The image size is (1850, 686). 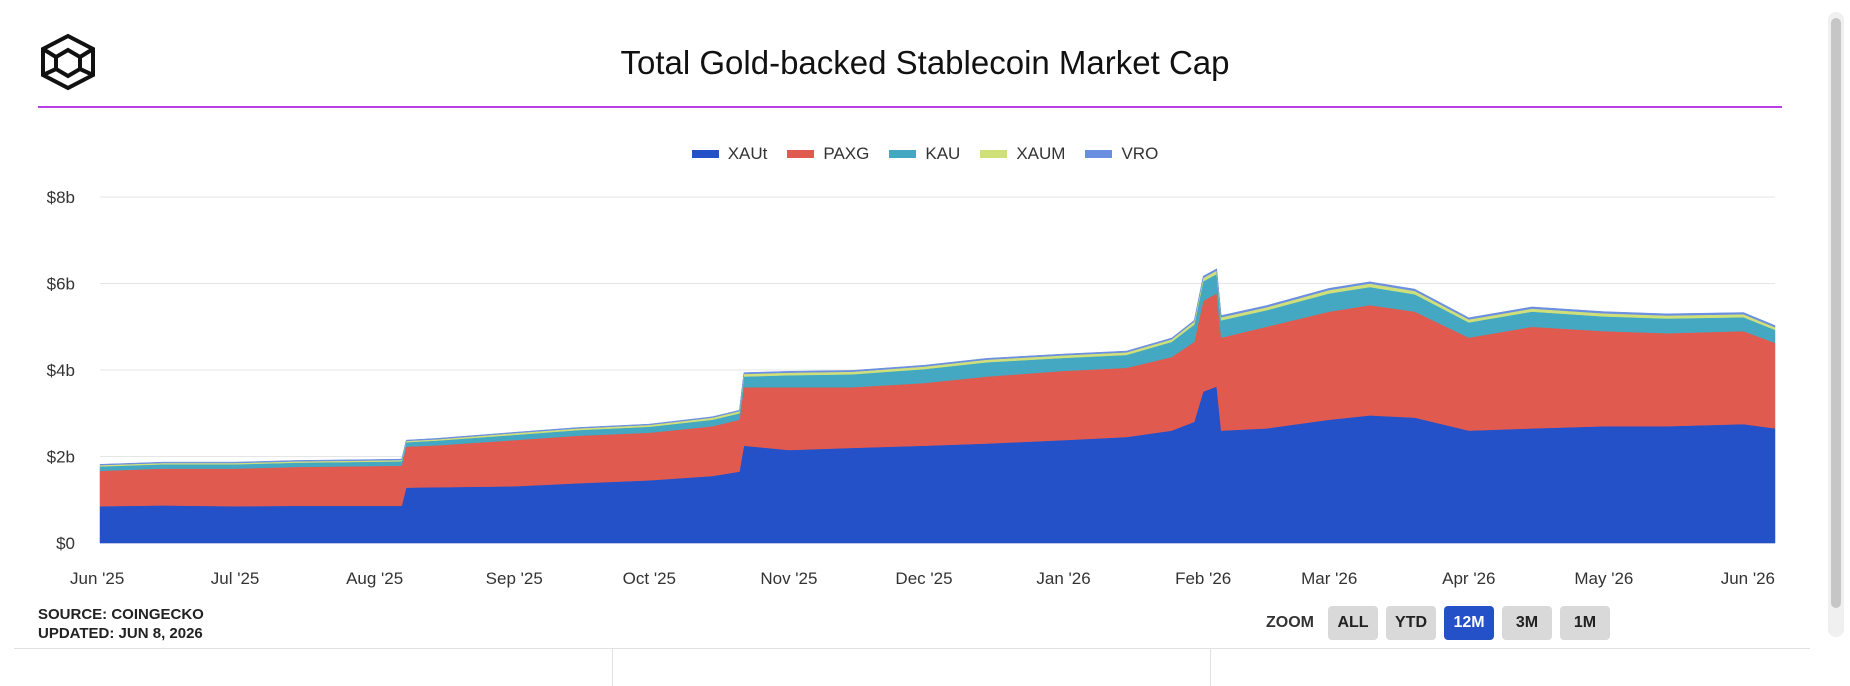 What do you see at coordinates (747, 153) in the screenshot?
I see `legend-label: XAUt` at bounding box center [747, 153].